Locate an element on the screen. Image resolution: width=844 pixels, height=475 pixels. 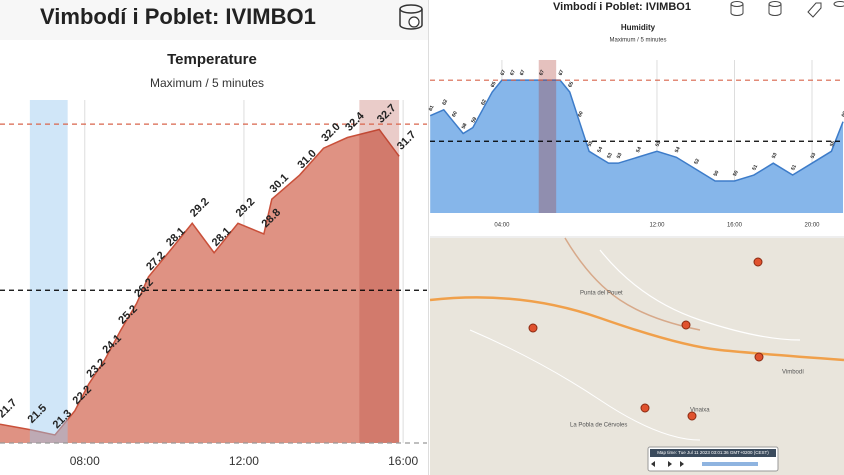
data-label: 59 is located at coordinates (474, 120).